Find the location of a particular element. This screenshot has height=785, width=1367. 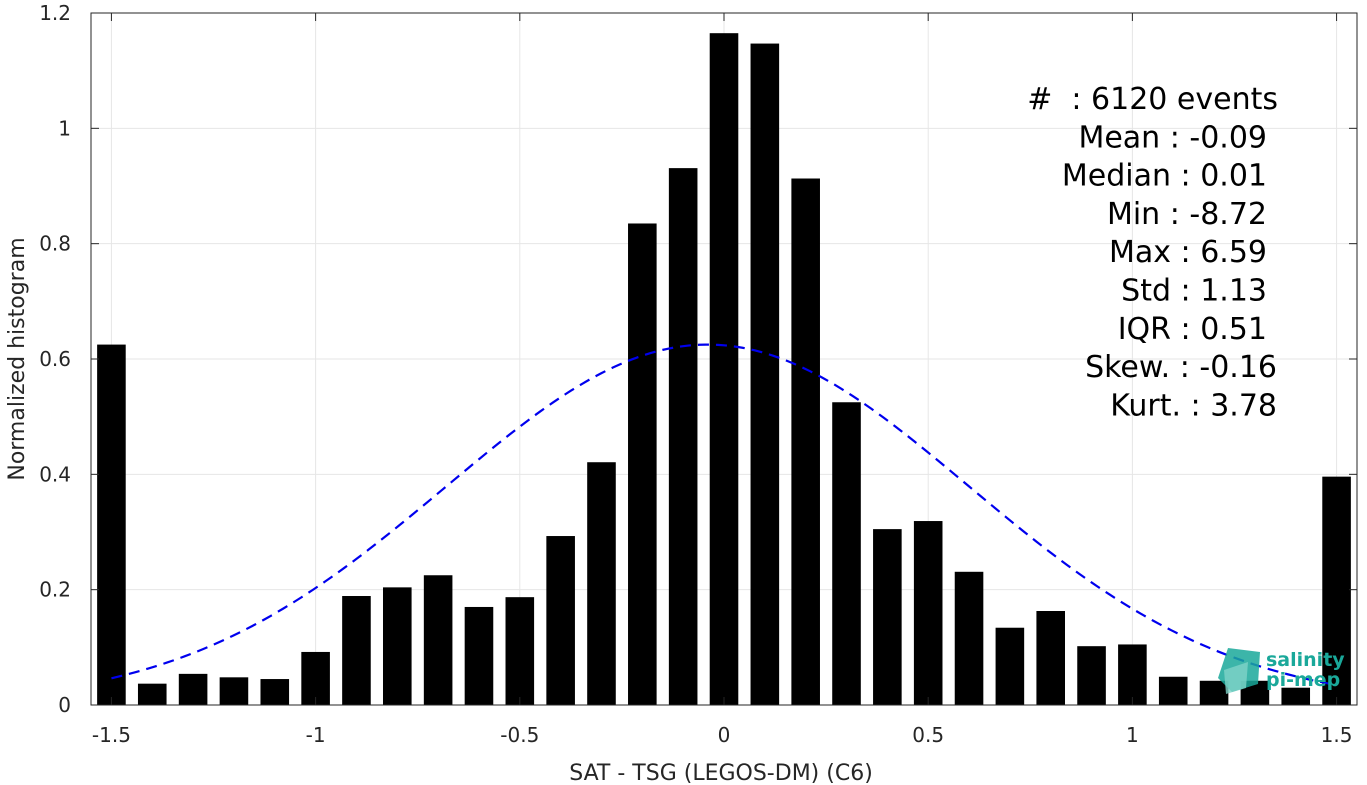

y-tick-label: 0.2 is located at coordinates (55, 590).